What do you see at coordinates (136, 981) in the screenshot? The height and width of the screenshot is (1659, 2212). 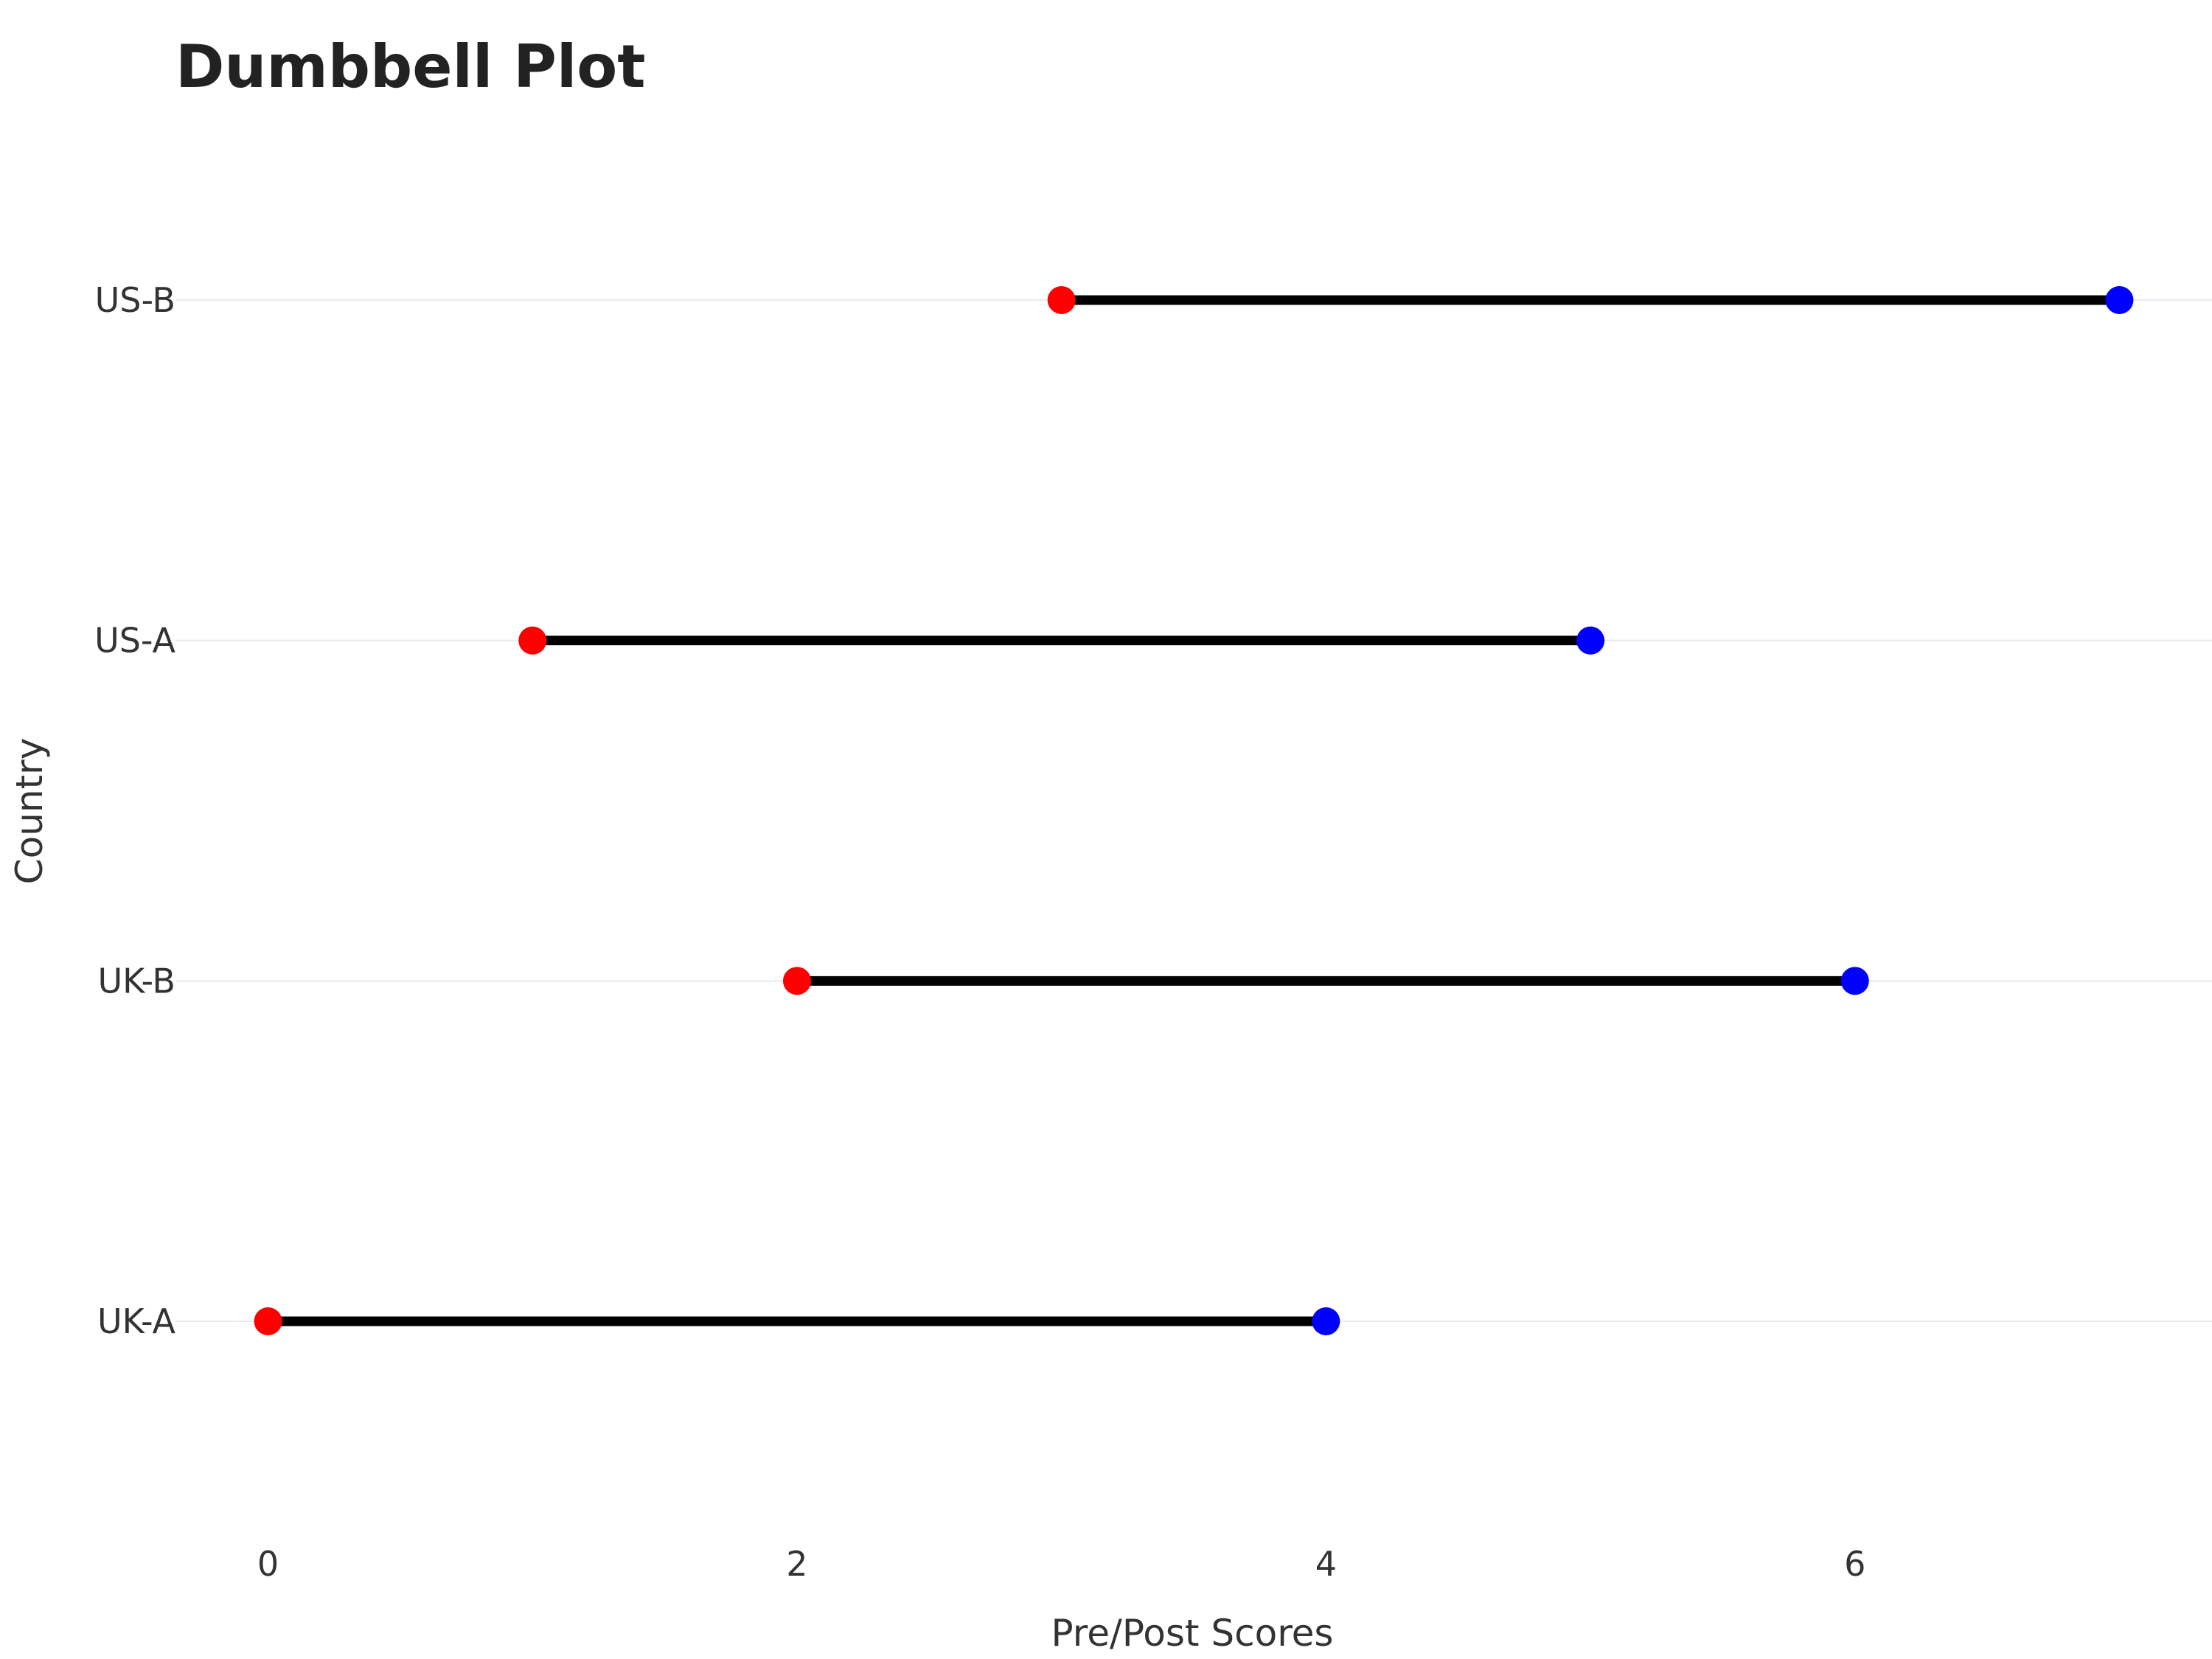 I see `y-tick-label: UK-B` at bounding box center [136, 981].